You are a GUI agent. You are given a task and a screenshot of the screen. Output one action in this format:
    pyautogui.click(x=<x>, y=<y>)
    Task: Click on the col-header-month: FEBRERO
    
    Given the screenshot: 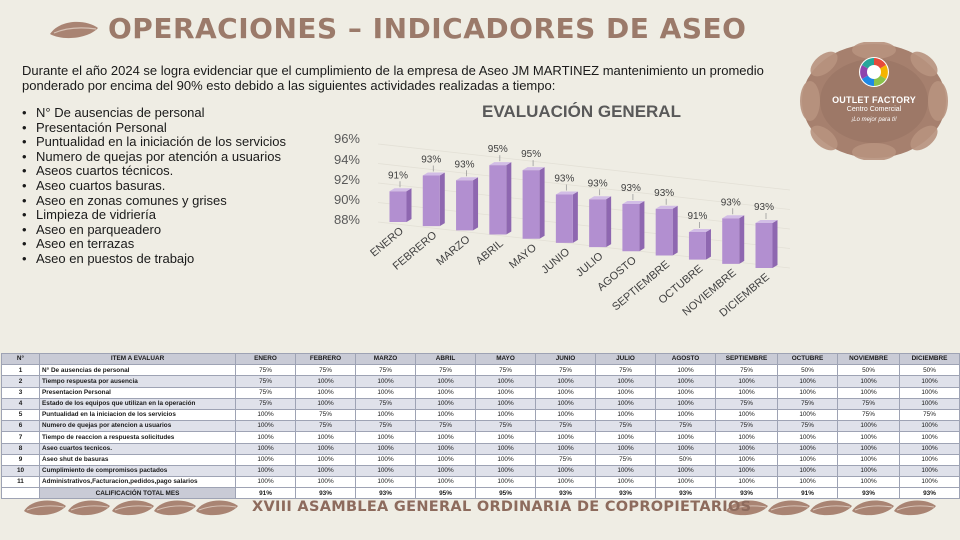 What is the action you would take?
    pyautogui.click(x=325, y=359)
    